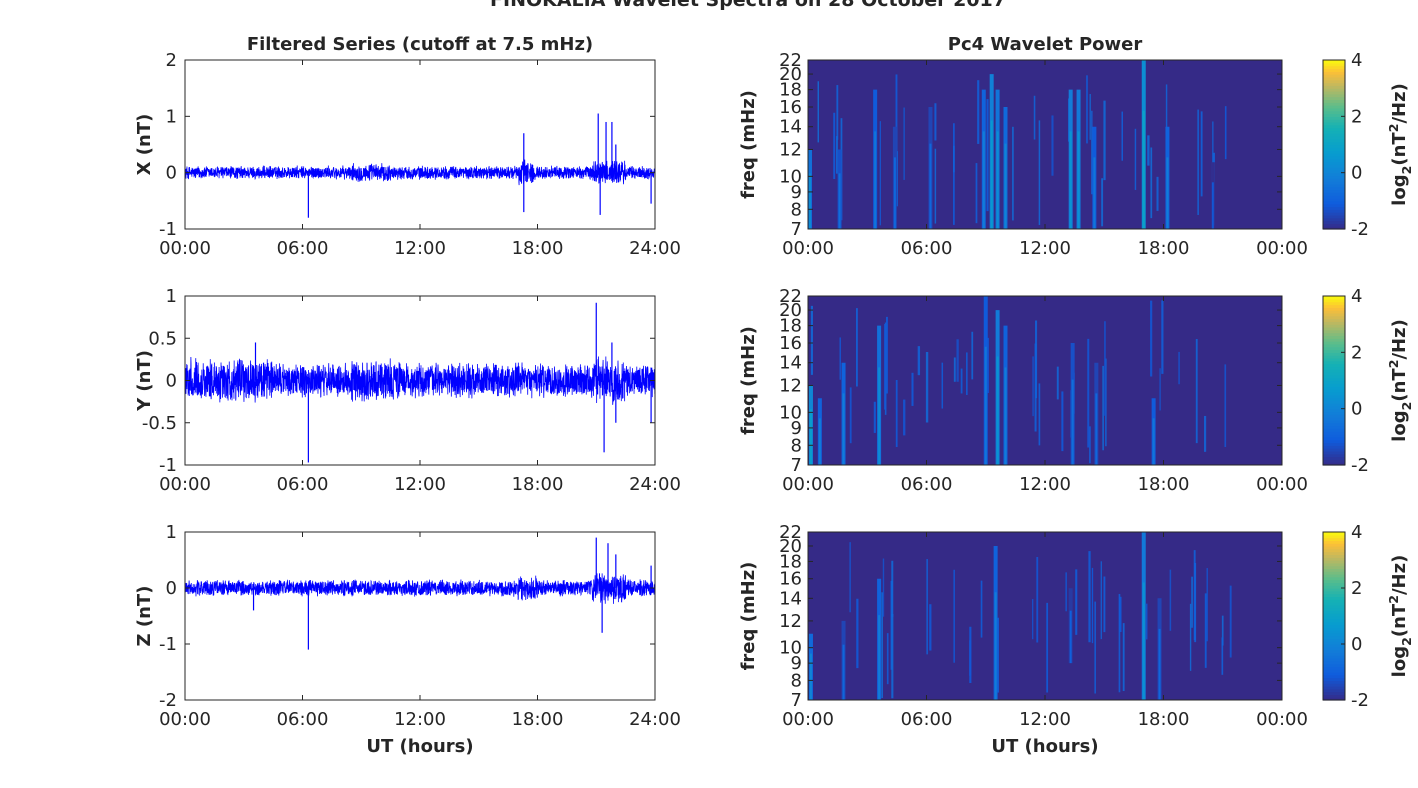 This screenshot has height=788, width=1418. I want to click on ytick-label: 2, so click(171, 60).